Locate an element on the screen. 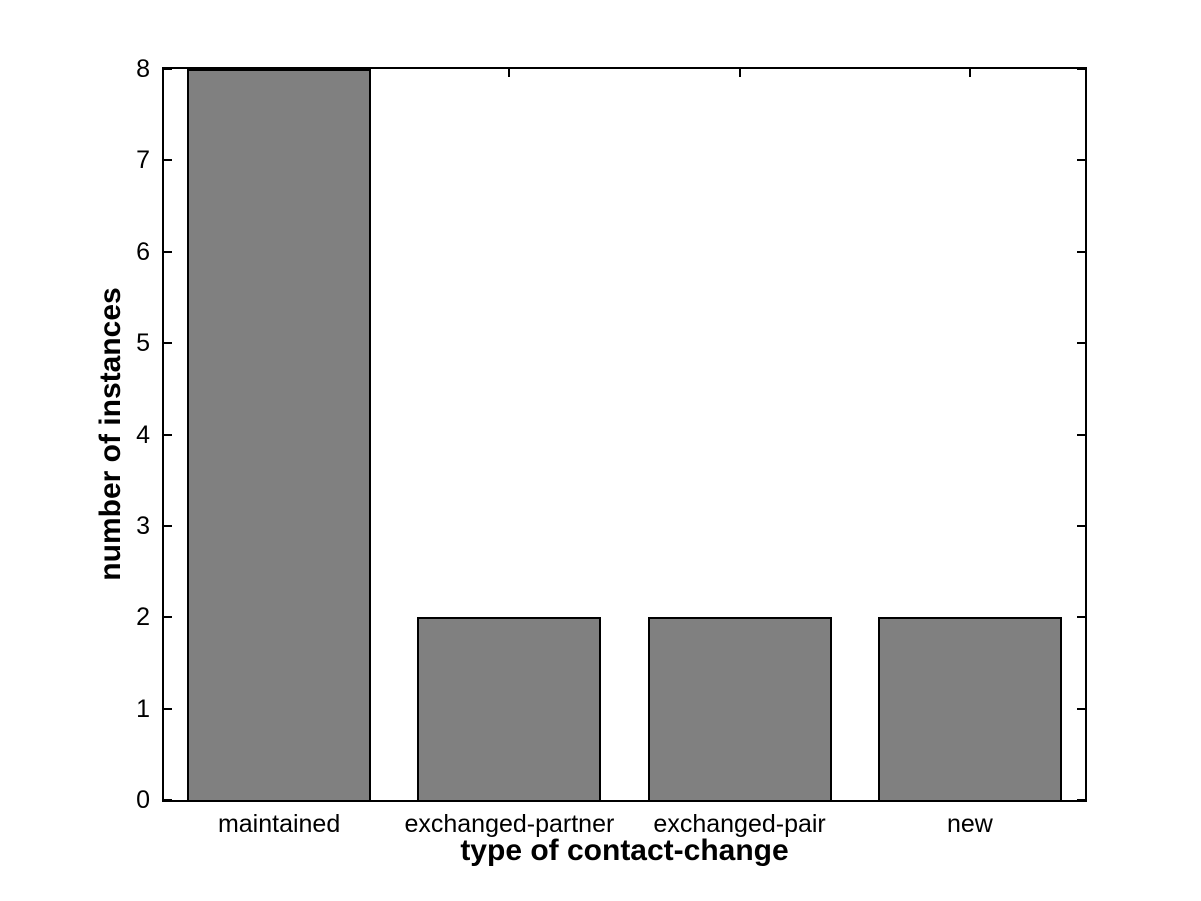  x-tick-label: maintained is located at coordinates (279, 824).